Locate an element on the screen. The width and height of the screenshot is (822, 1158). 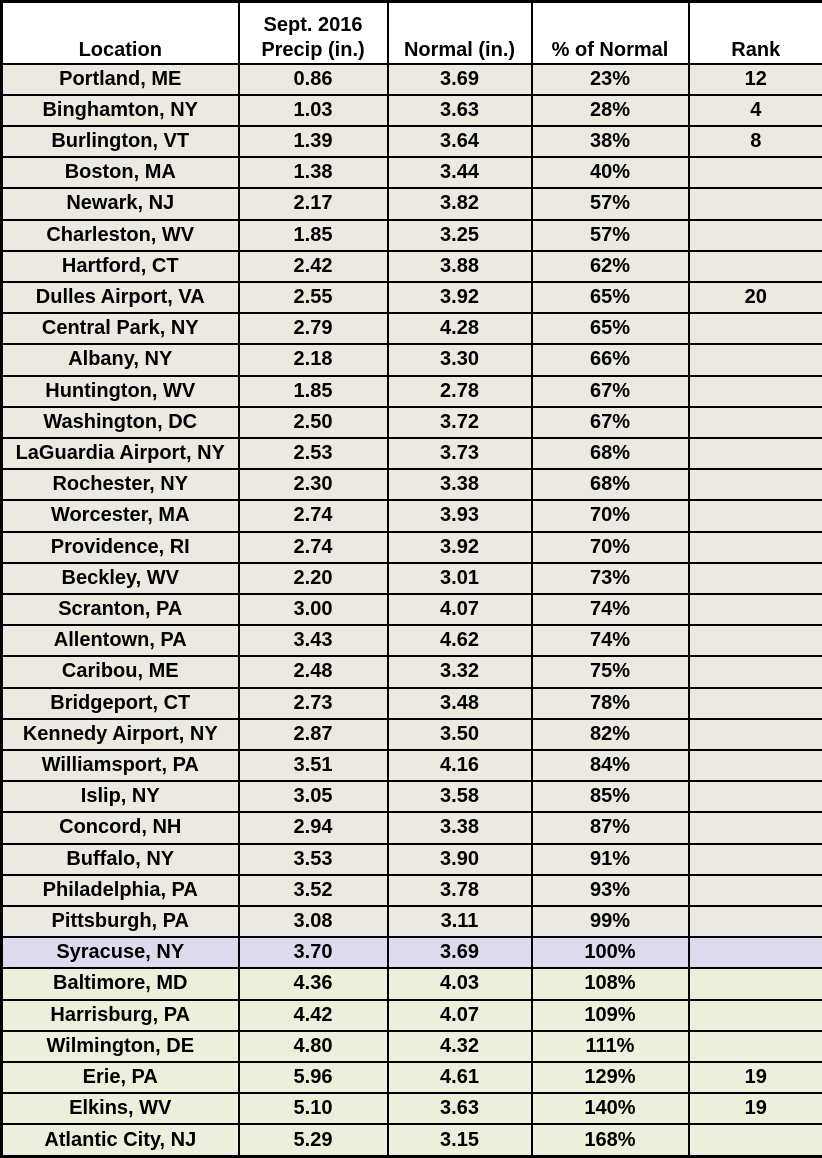
cell-pct: 87% is located at coordinates (610, 828).